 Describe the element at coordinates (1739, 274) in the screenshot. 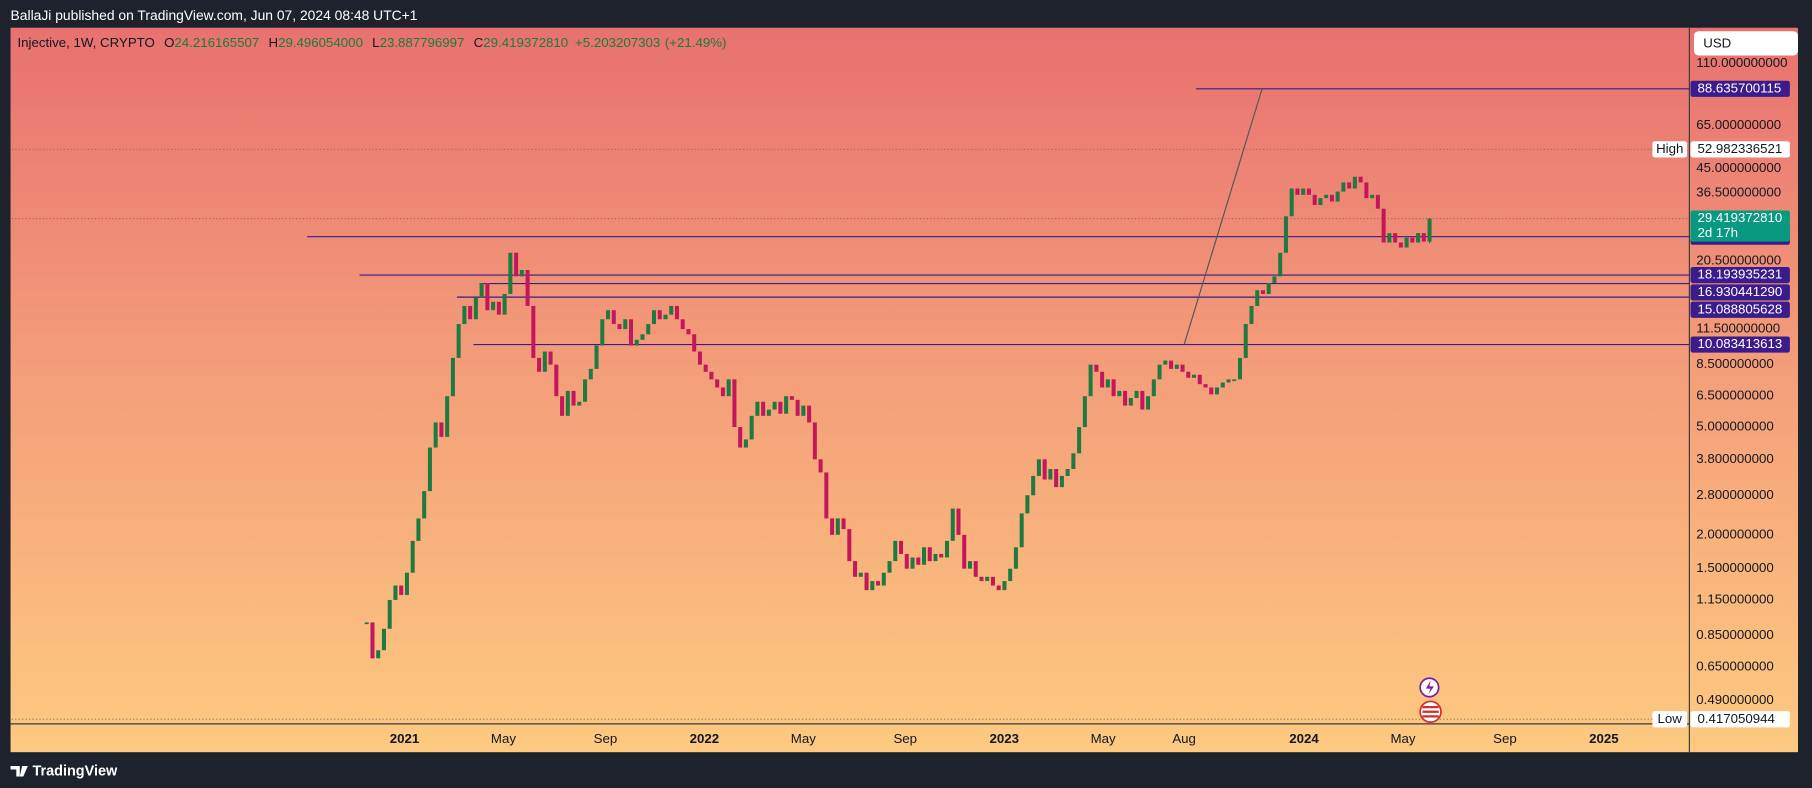

I see `price-label: 18.193935231` at that location.